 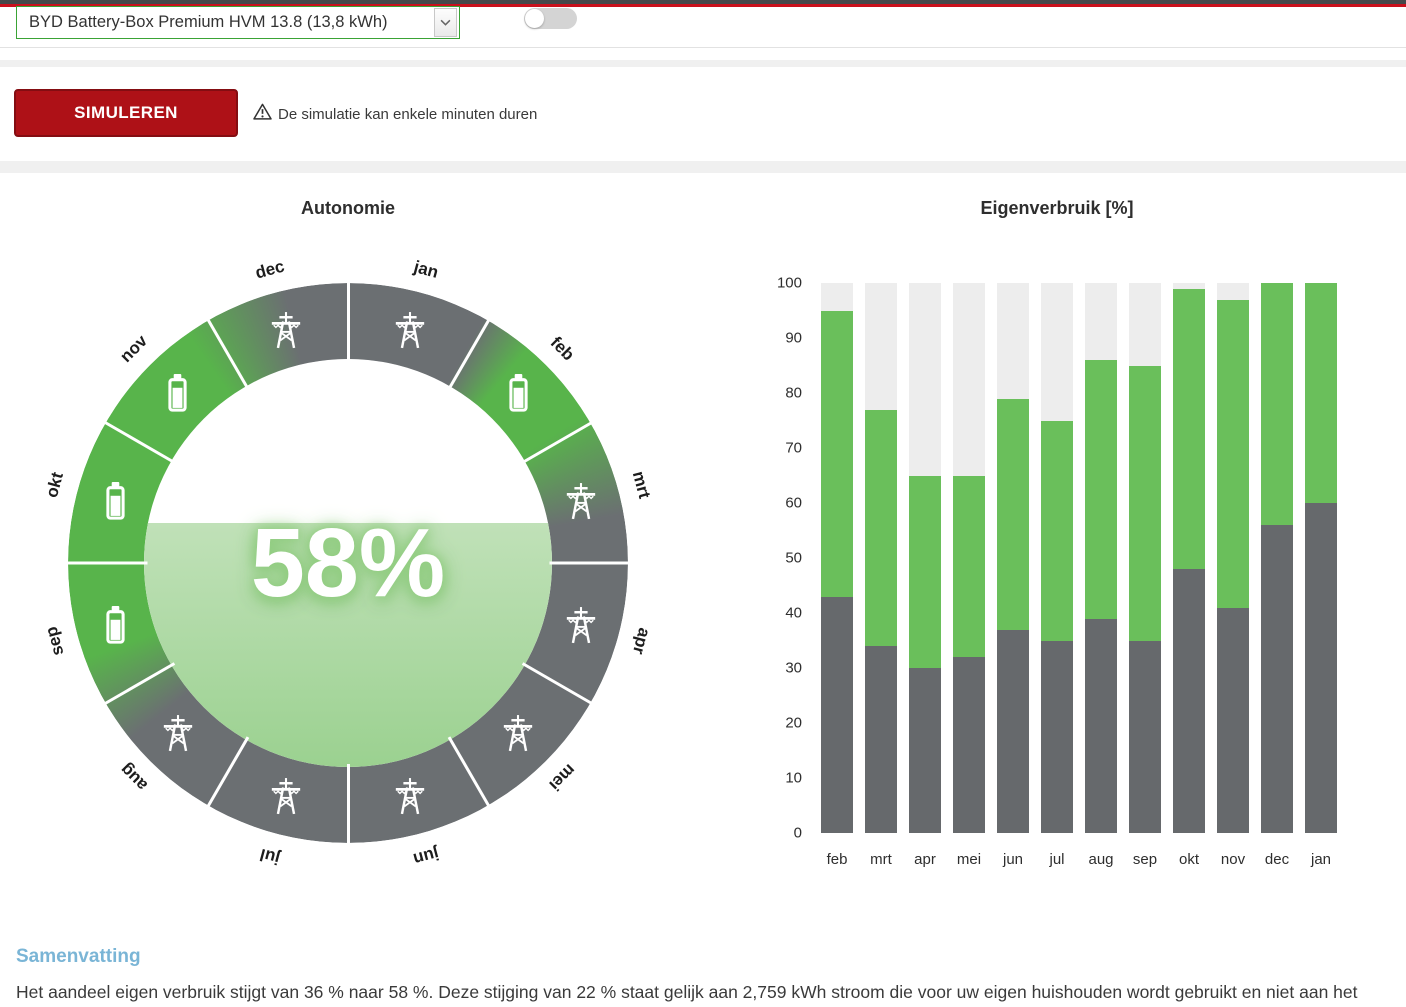 What do you see at coordinates (925, 859) in the screenshot?
I see `x-axis-label-apr: apr` at bounding box center [925, 859].